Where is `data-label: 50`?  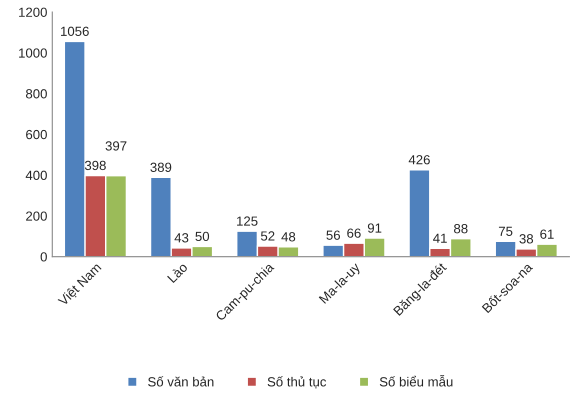 data-label: 50 is located at coordinates (202, 237).